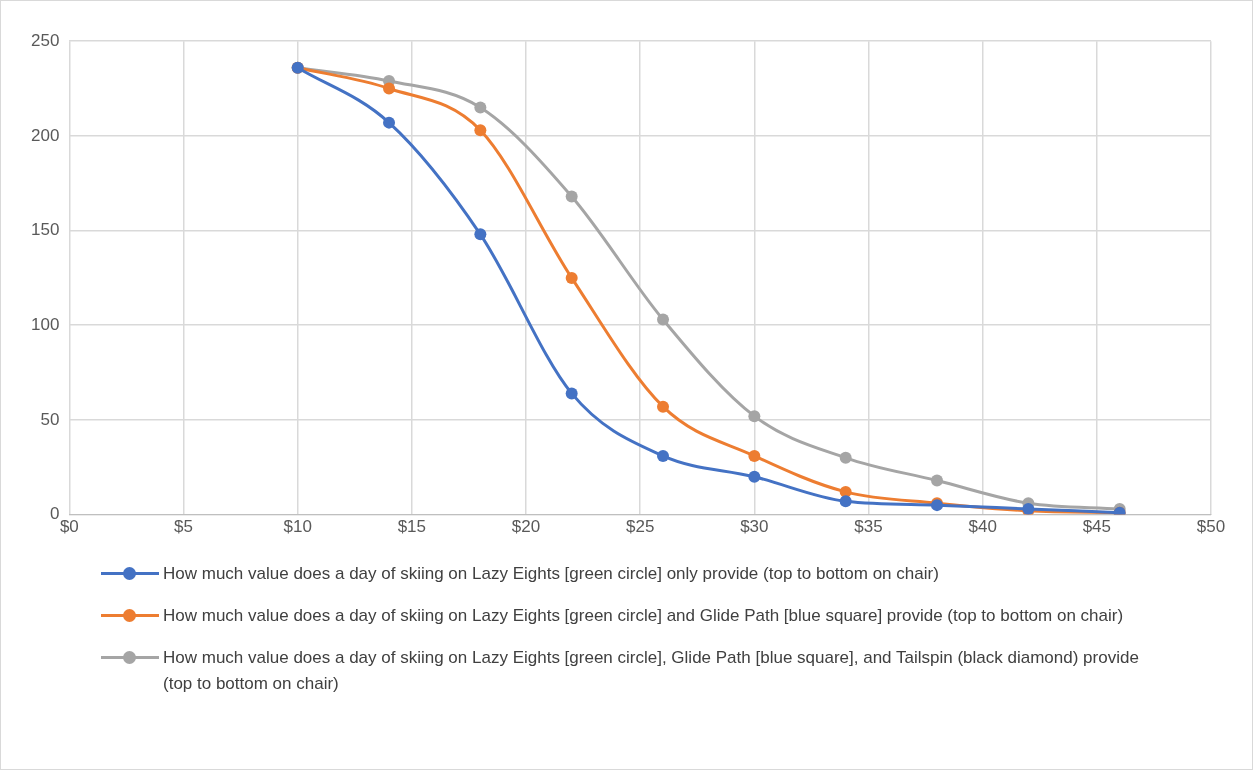 The width and height of the screenshot is (1253, 770). What do you see at coordinates (1097, 527) in the screenshot?
I see `x-tick-label: $45` at bounding box center [1097, 527].